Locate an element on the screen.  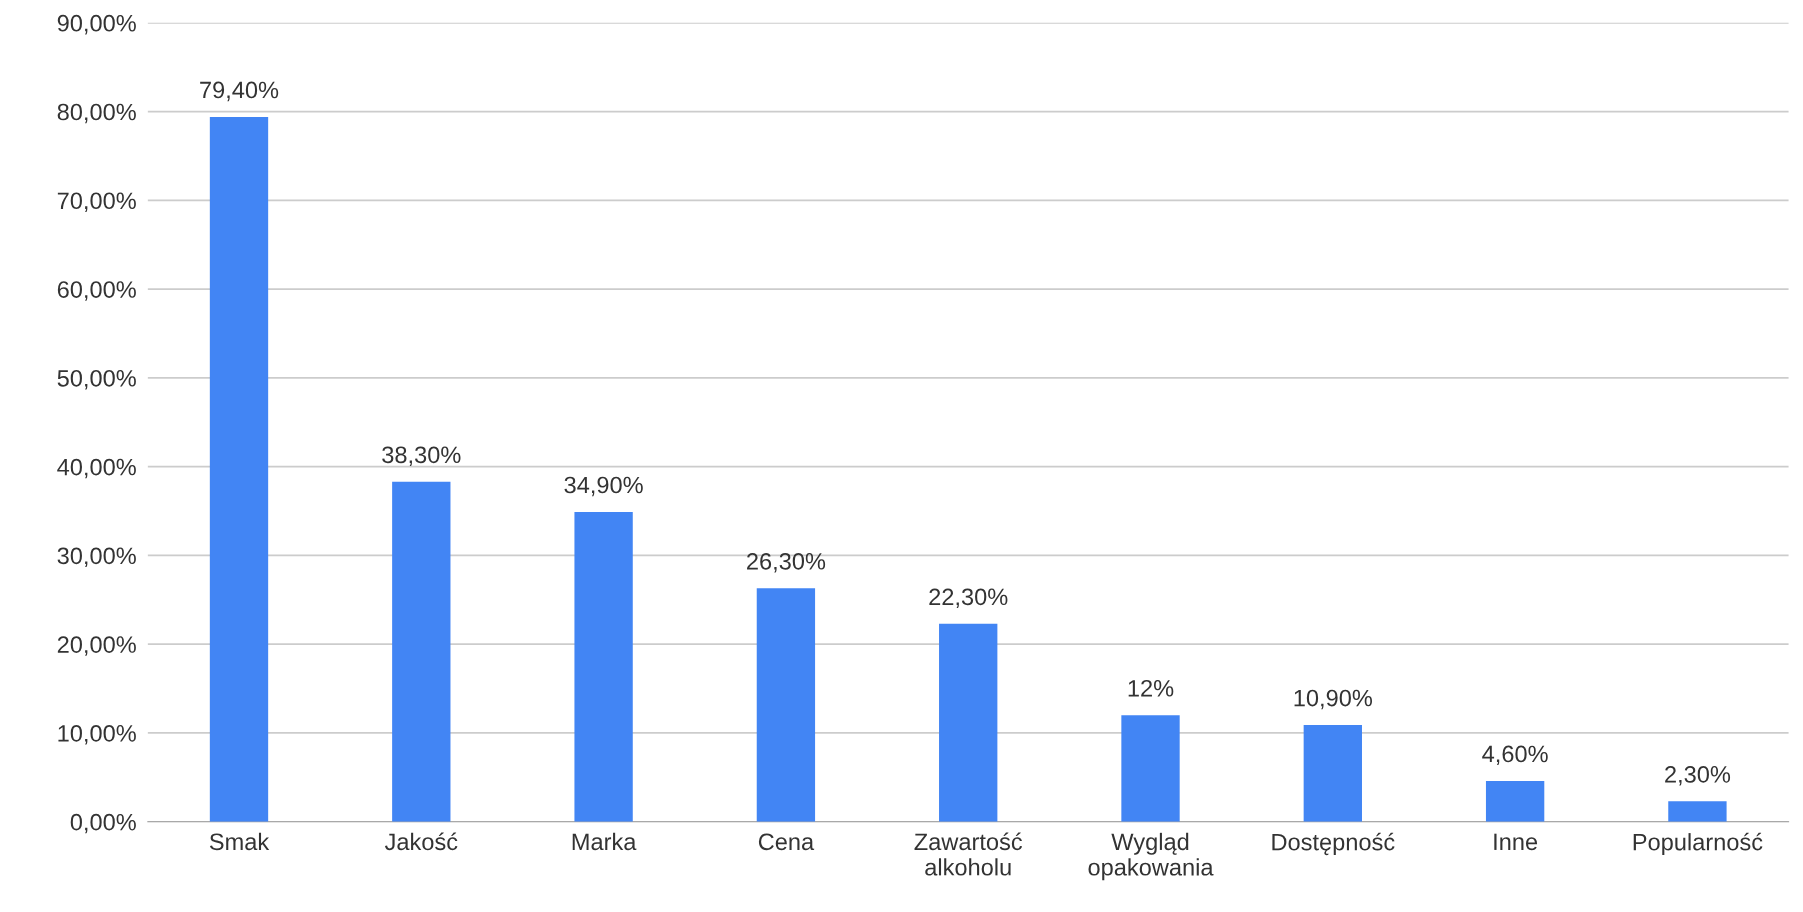
y-tick-label: 80,00% is located at coordinates (96, 113).